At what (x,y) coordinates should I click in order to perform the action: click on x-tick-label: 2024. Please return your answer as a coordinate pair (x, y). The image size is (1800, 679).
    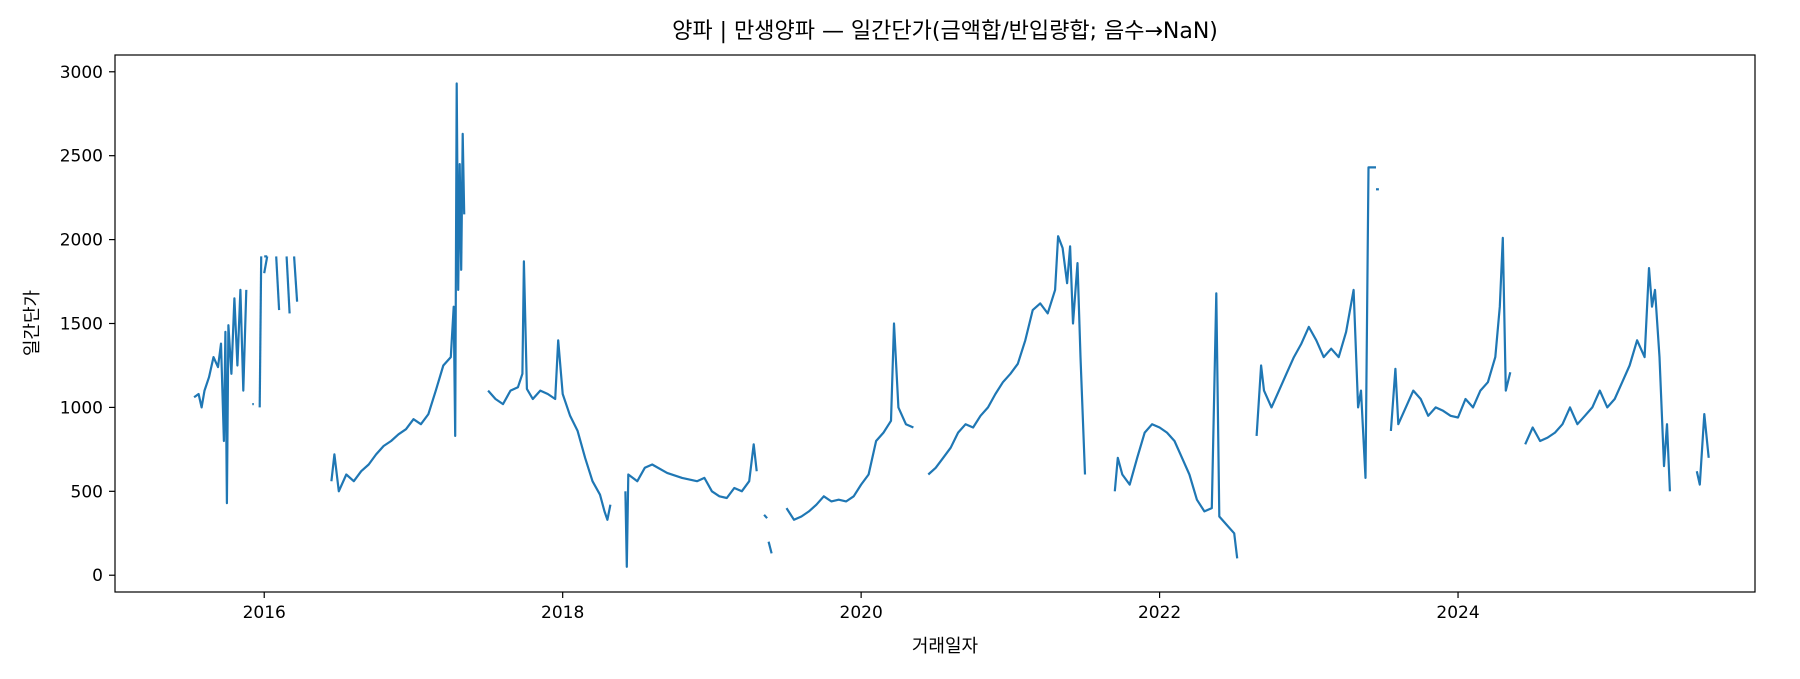
    Looking at the image, I should click on (1457, 613).